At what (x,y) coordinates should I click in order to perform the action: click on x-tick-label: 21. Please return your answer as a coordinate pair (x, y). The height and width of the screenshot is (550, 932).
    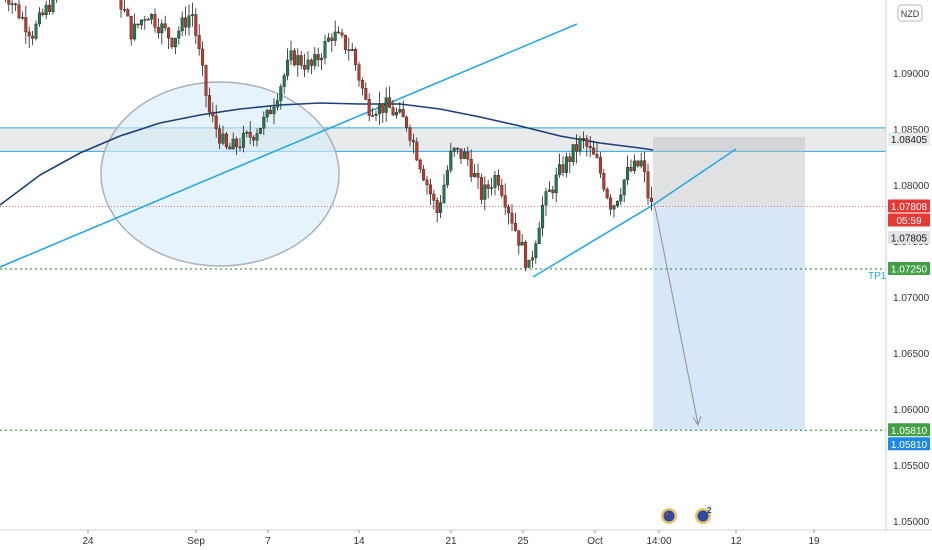
    Looking at the image, I should click on (451, 541).